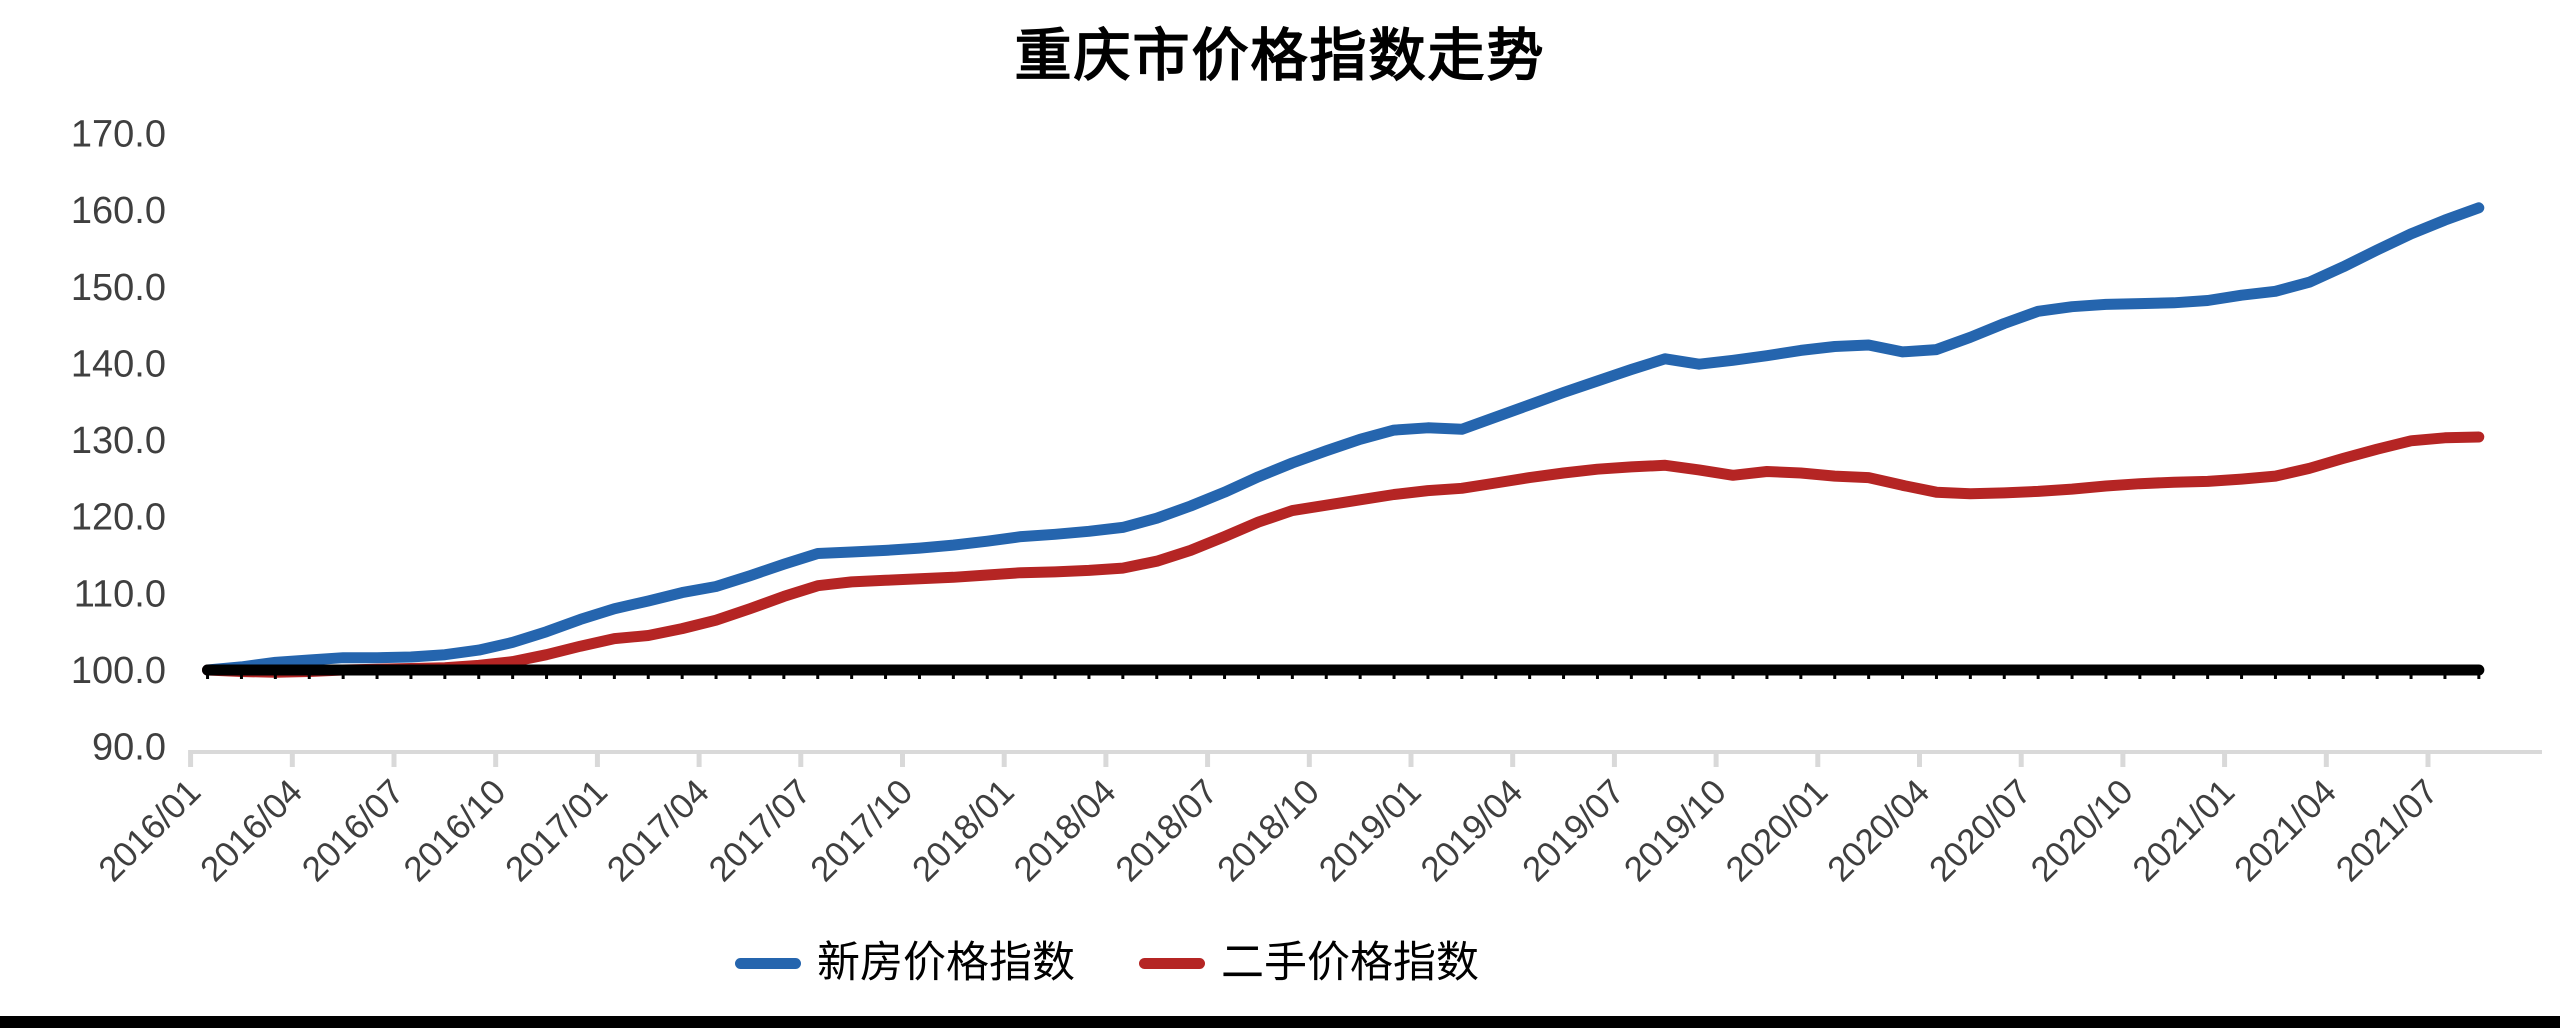 This screenshot has height=1028, width=2560. Describe the element at coordinates (129, 748) in the screenshot. I see `y-tick-label: 90.0` at that location.